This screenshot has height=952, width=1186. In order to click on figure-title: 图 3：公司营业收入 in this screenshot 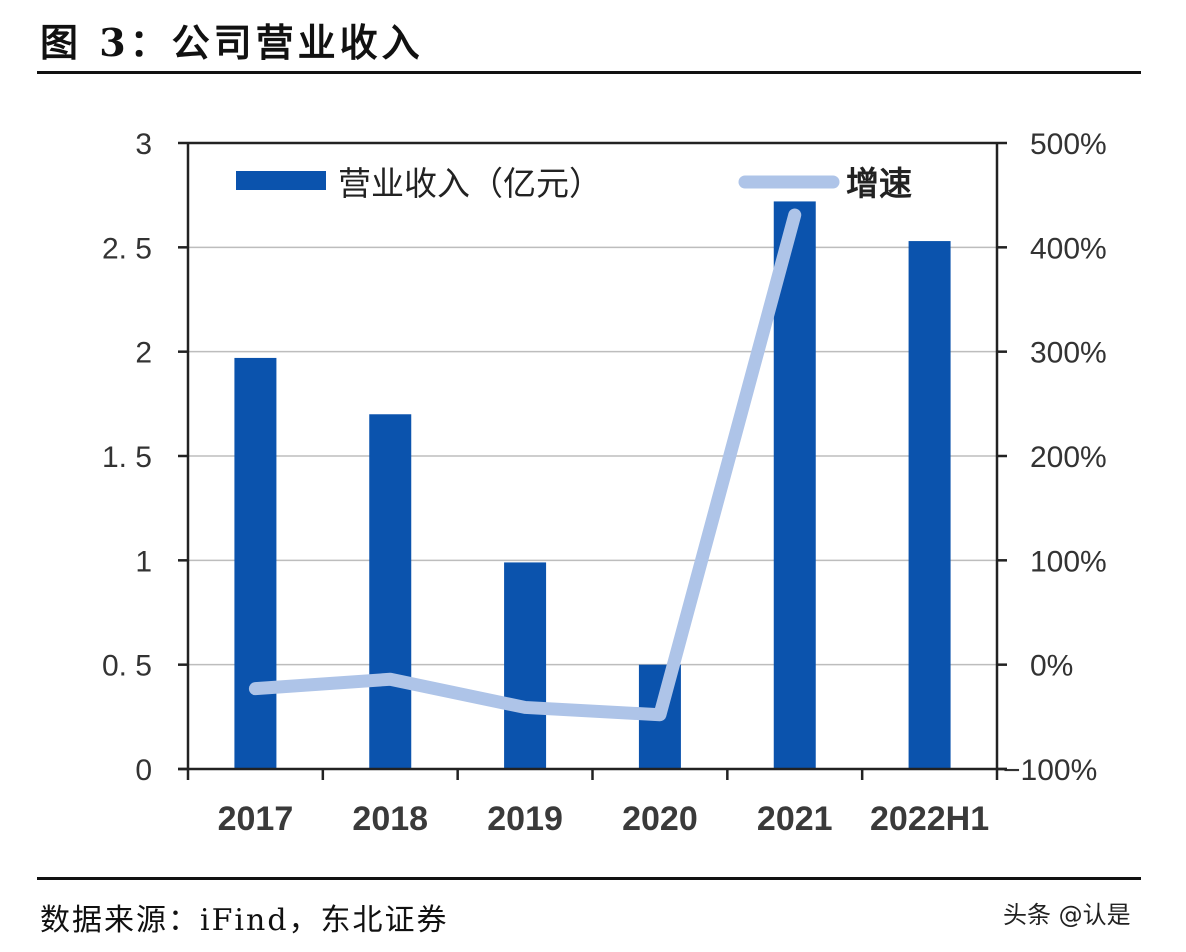, I will do `click(232, 42)`.